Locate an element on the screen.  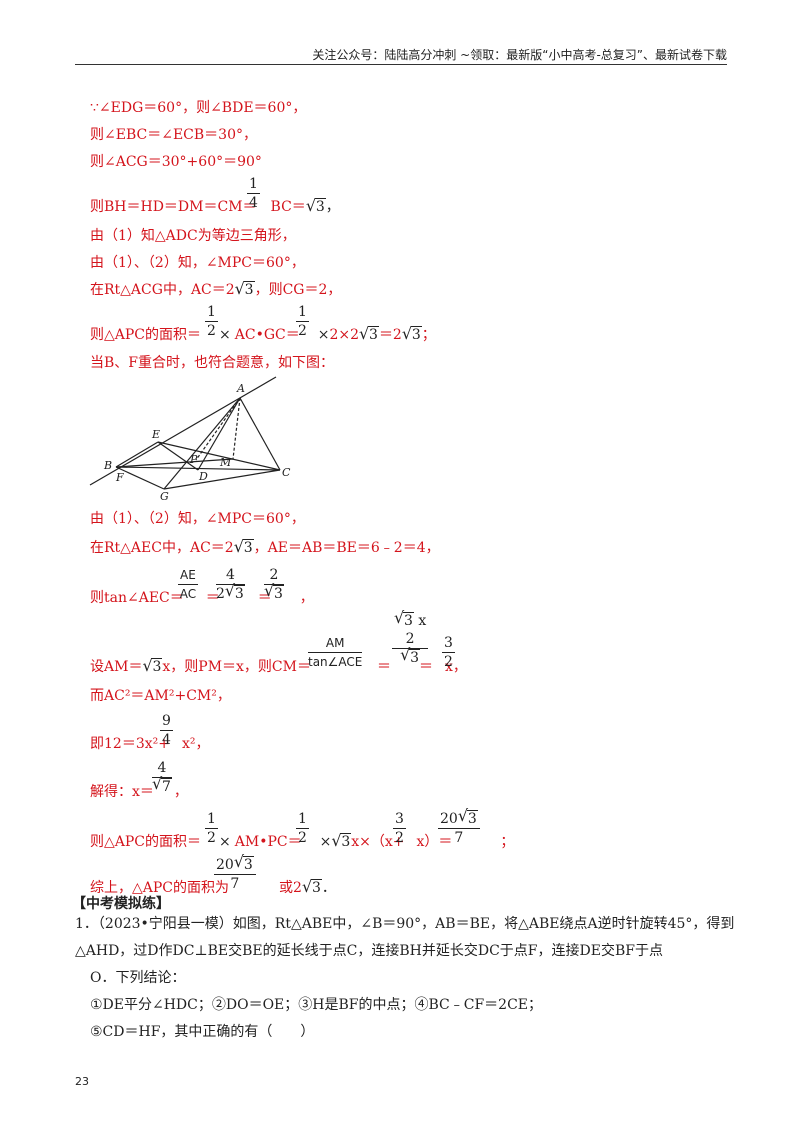
line-bg is located at coordinates (140, 478).